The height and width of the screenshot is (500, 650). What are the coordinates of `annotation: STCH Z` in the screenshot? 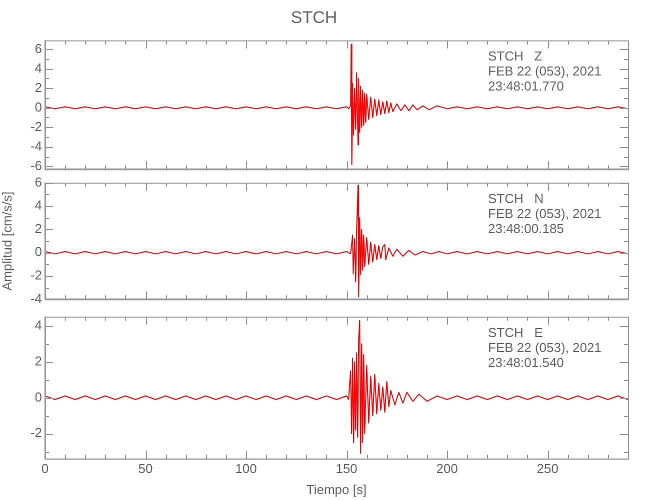 It's located at (515, 56).